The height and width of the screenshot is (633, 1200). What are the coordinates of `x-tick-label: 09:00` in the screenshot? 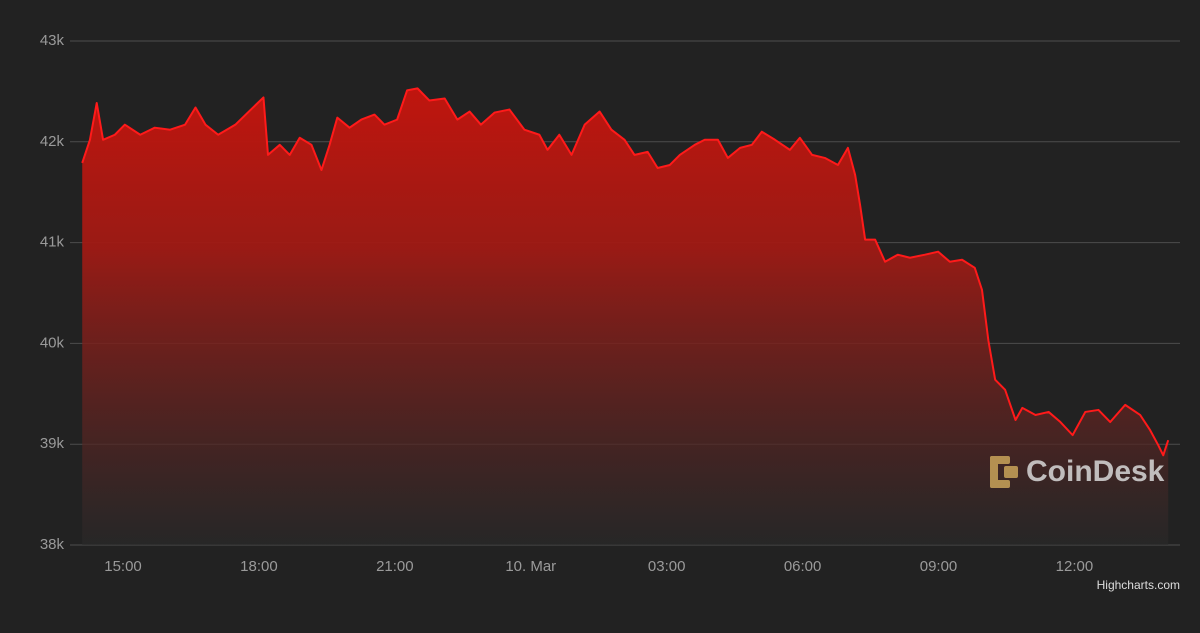 It's located at (939, 566).